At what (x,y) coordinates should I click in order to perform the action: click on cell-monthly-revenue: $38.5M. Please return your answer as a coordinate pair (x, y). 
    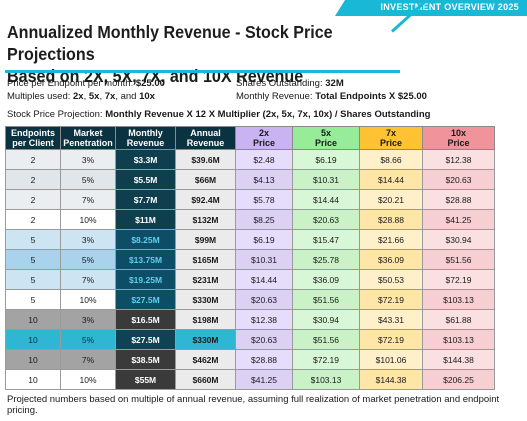
    Looking at the image, I should click on (145, 359).